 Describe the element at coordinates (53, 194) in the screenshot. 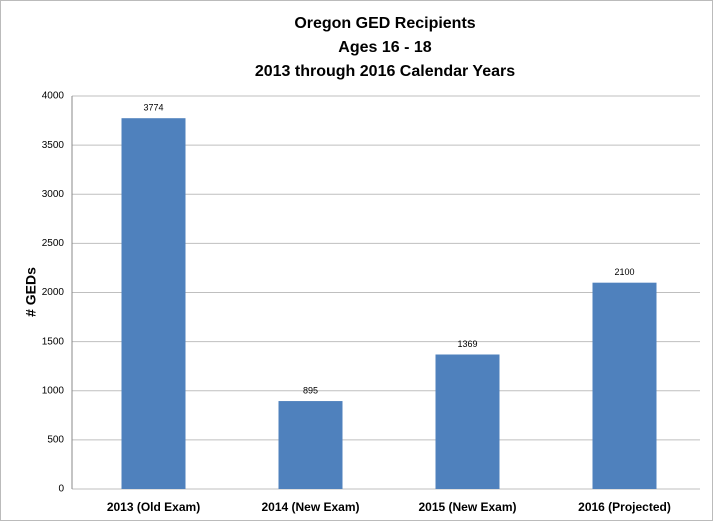

I see `y-tick-label: 3000` at that location.